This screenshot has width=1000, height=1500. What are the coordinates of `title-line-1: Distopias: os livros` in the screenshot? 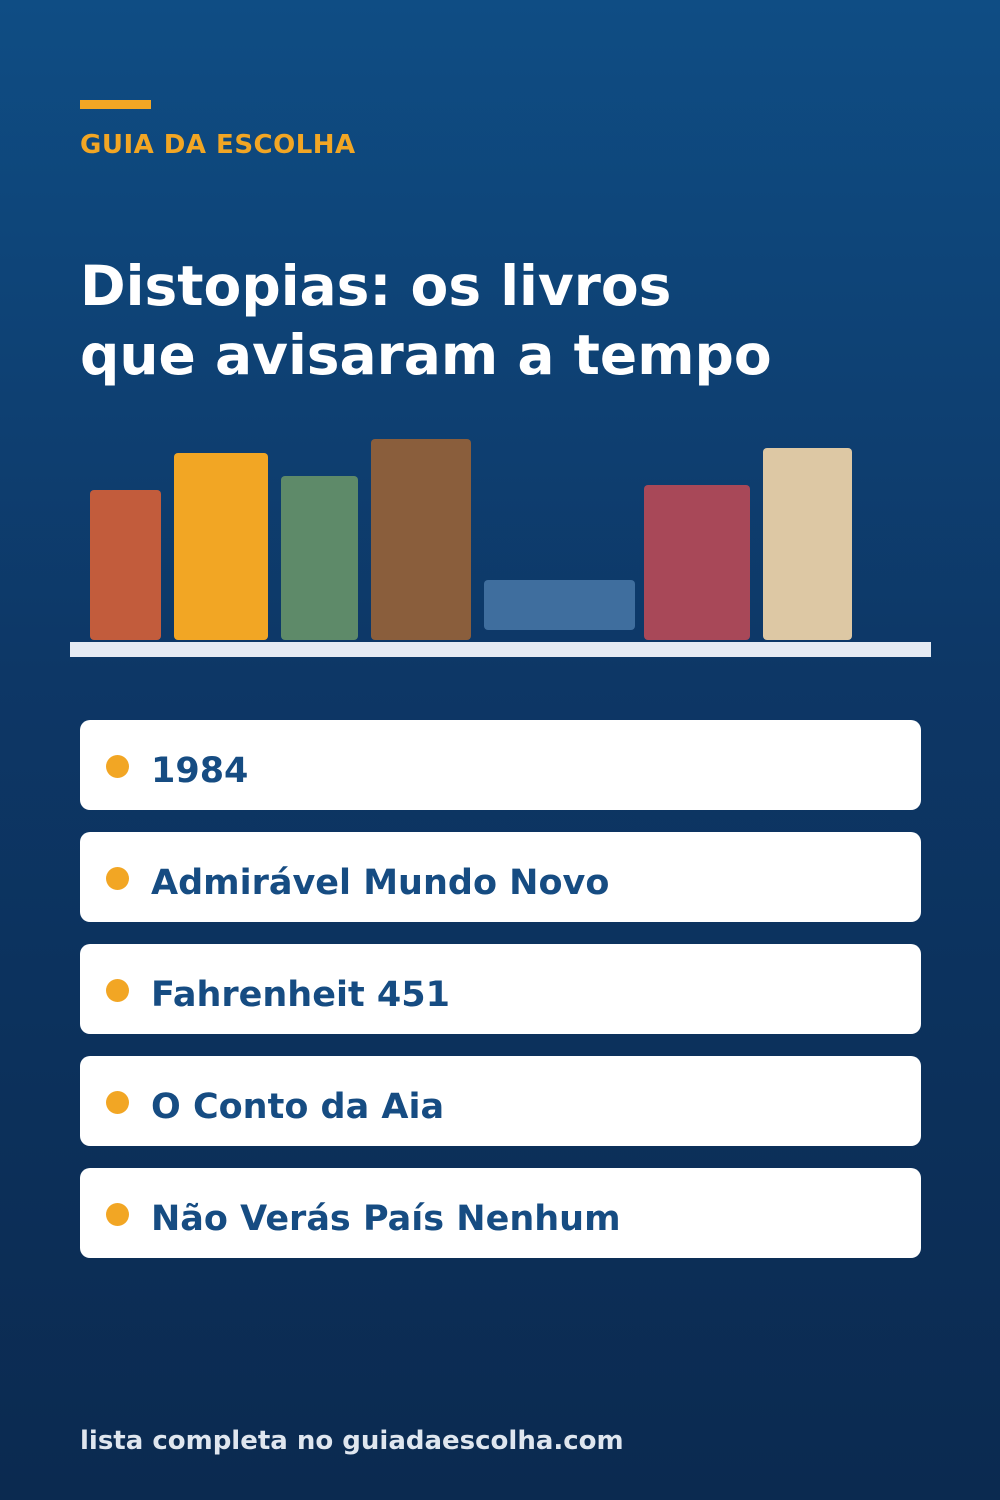 It's located at (376, 286).